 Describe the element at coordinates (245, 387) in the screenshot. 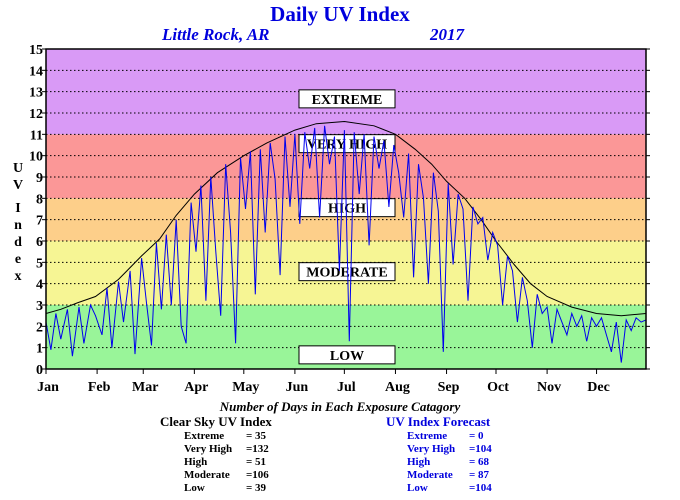

I see `x-tick-label: May` at that location.